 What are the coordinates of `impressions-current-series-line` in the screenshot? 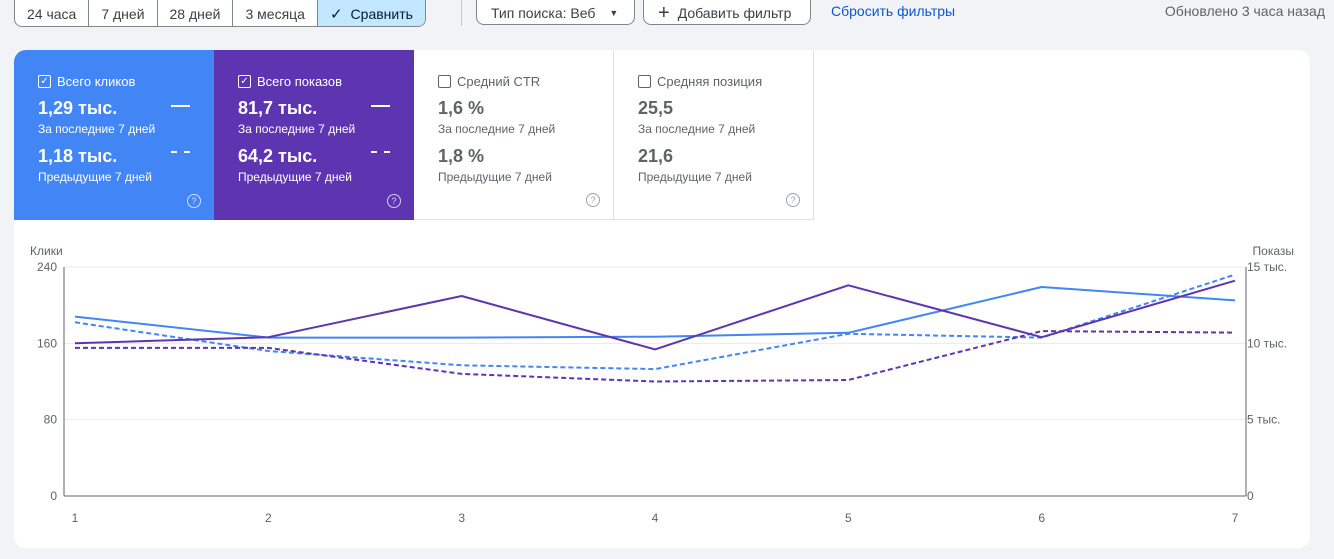 It's located at (655, 315).